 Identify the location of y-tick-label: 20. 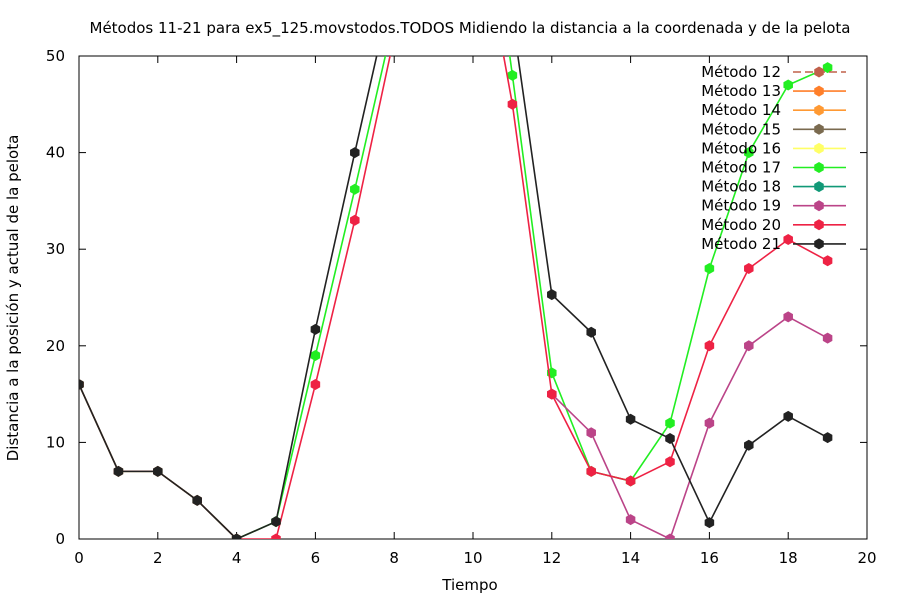
(55, 346).